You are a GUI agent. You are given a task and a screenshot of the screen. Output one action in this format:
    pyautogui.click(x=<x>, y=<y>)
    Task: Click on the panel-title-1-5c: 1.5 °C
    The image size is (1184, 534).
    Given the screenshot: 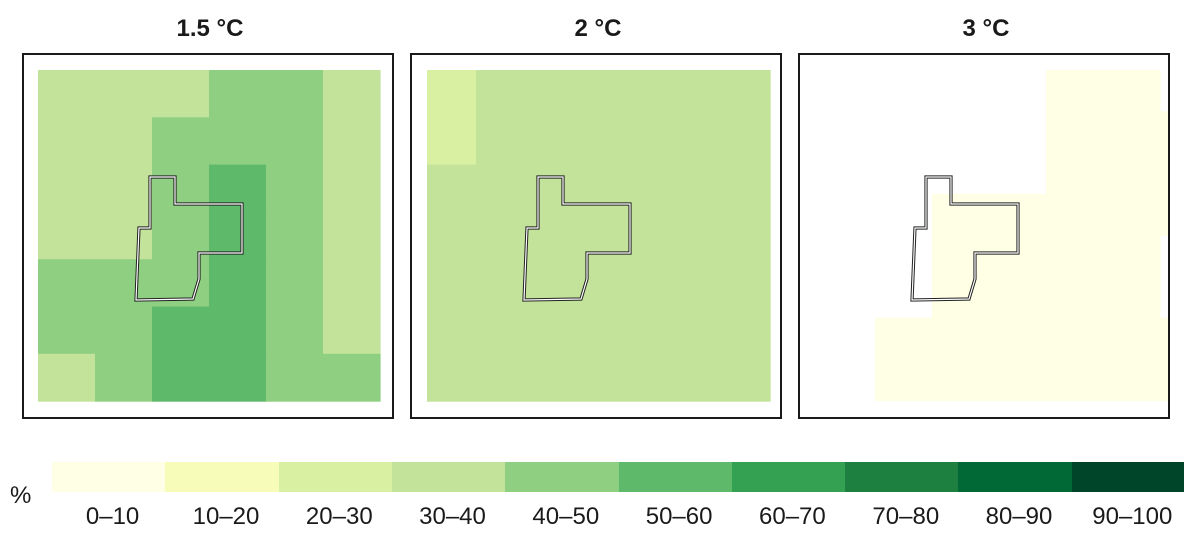 What is the action you would take?
    pyautogui.click(x=210, y=28)
    